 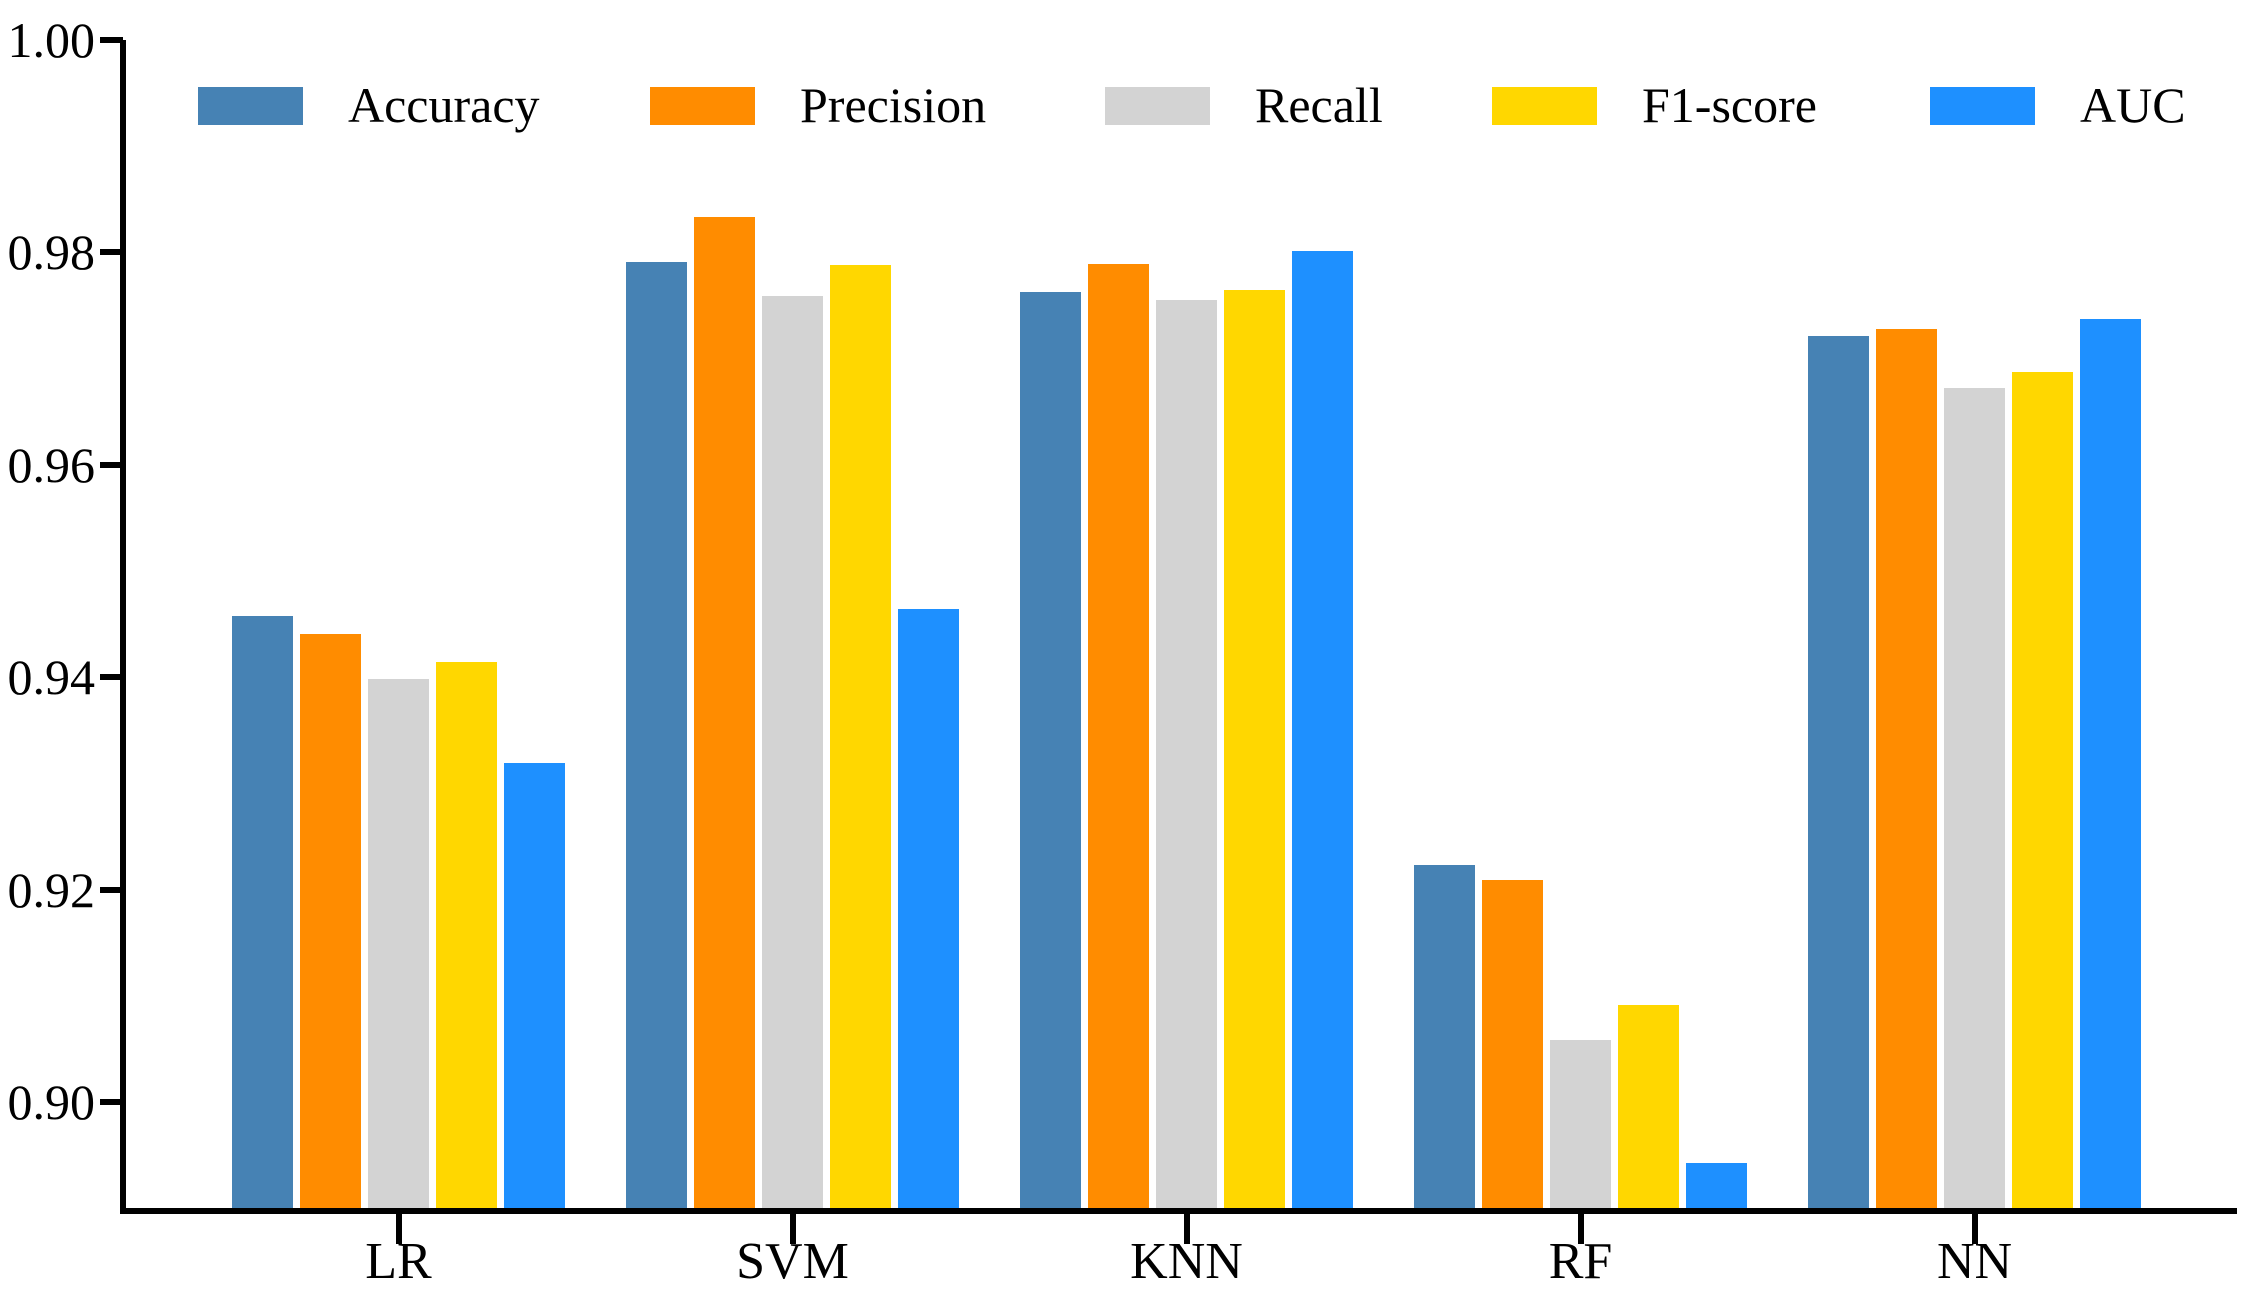 I want to click on legend-swatch-precision, so click(x=702, y=106).